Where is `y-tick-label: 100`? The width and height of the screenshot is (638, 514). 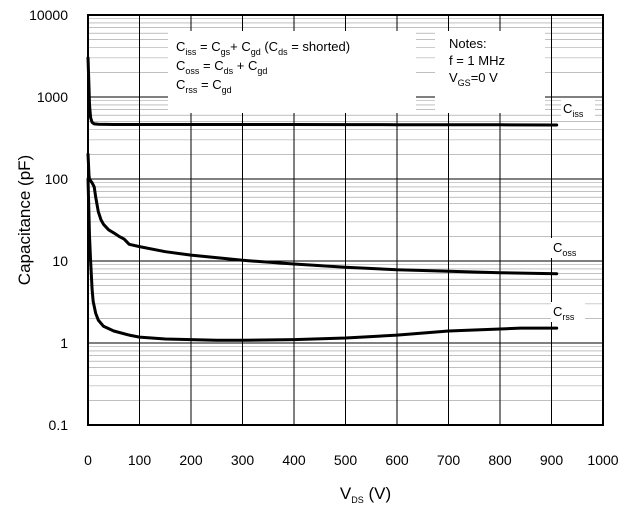 y-tick-label: 100 is located at coordinates (57, 179).